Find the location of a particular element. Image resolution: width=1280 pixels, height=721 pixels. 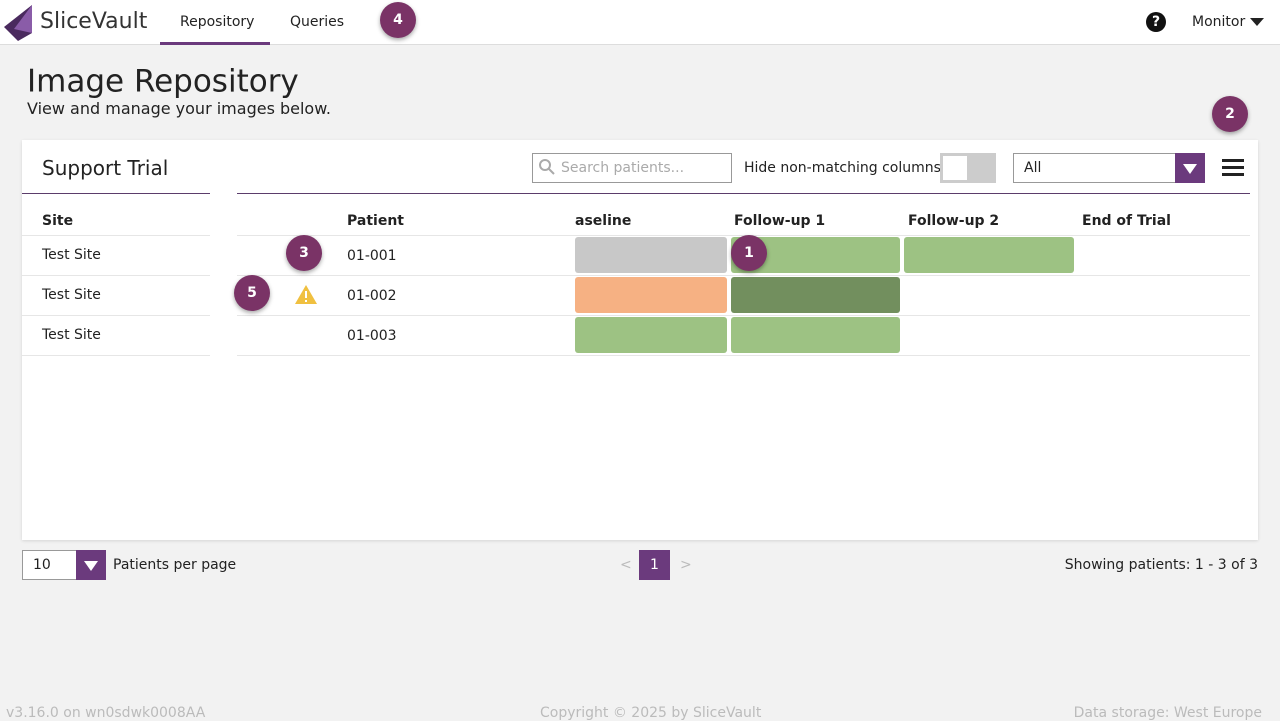

column-header: Patient is located at coordinates (375, 221).